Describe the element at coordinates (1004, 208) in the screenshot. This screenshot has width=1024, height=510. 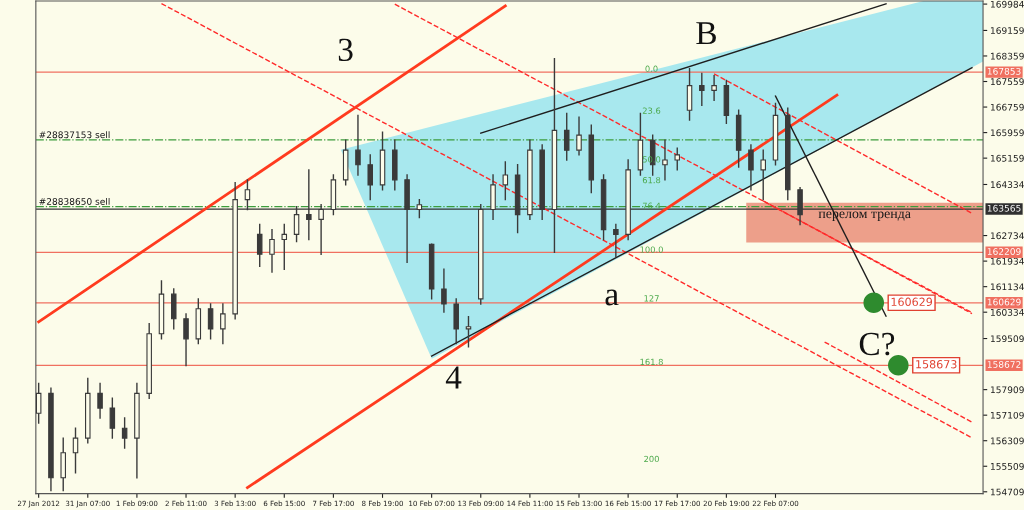
I see `ref-line-label: 163565` at that location.